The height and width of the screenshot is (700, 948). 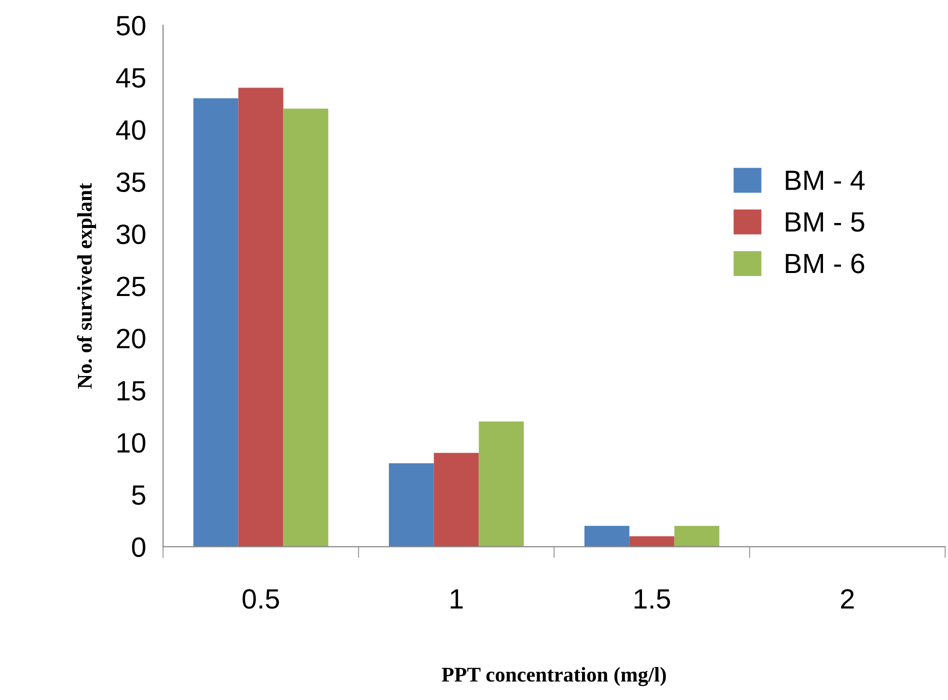 I want to click on x-tick-label: 2, so click(x=847, y=598).